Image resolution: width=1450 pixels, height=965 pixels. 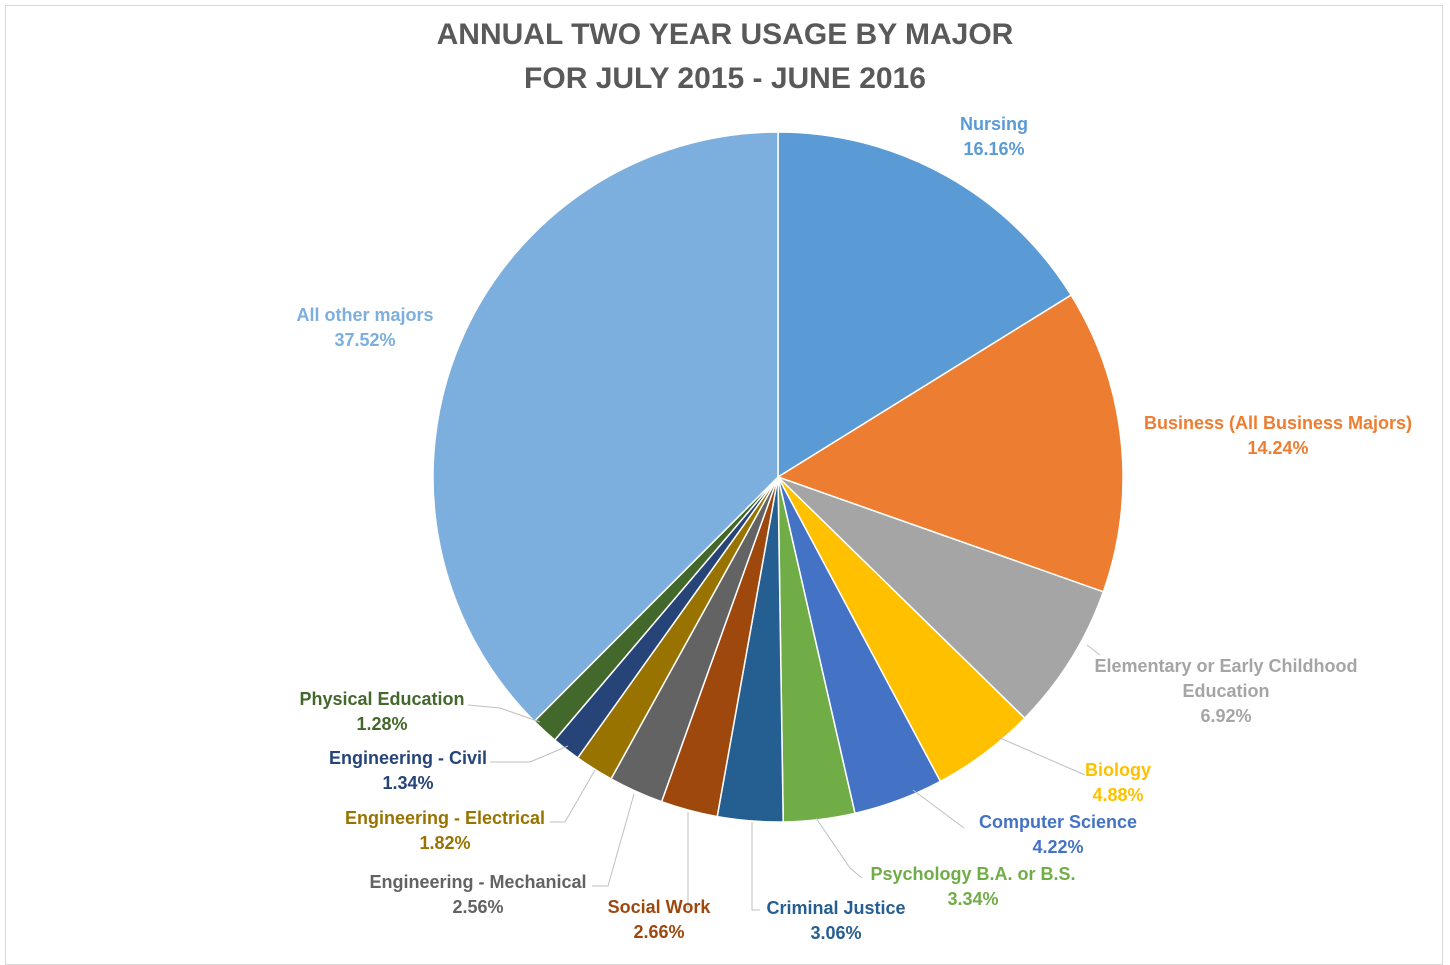 What do you see at coordinates (994, 124) in the screenshot?
I see `data-label-category: Nursing` at bounding box center [994, 124].